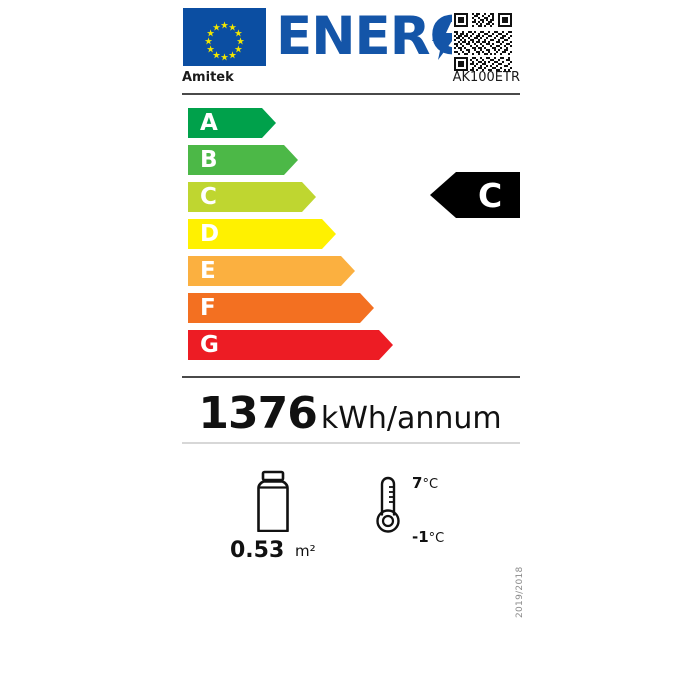  I want to click on supplier-row: Amitek AK100ETR, so click(350, 81).